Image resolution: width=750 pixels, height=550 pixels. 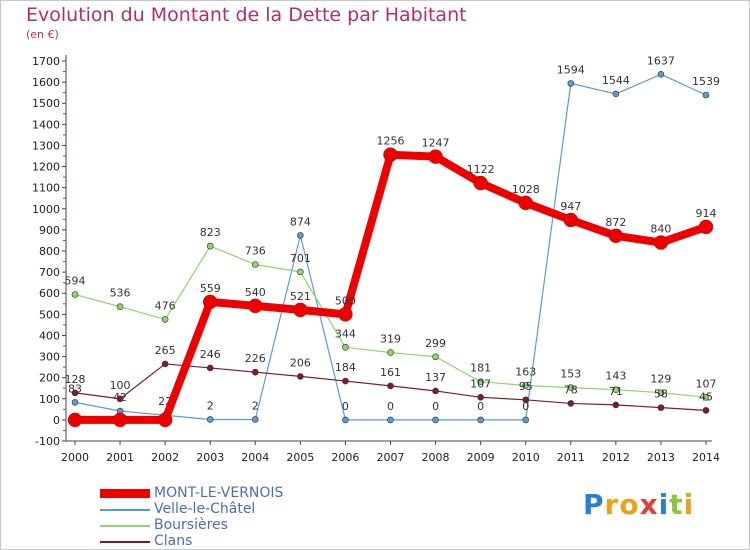 I want to click on data-label: 476, so click(x=165, y=305).